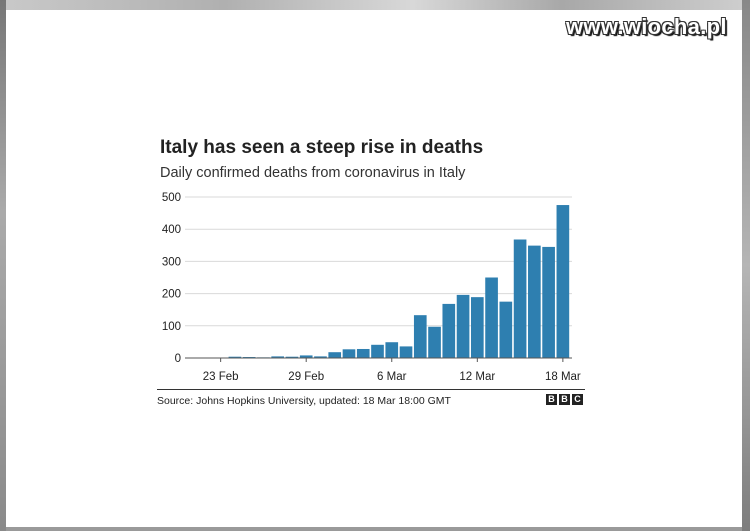 Image resolution: width=750 pixels, height=531 pixels. Describe the element at coordinates (171, 327) in the screenshot. I see `y-tick-label: 100` at that location.